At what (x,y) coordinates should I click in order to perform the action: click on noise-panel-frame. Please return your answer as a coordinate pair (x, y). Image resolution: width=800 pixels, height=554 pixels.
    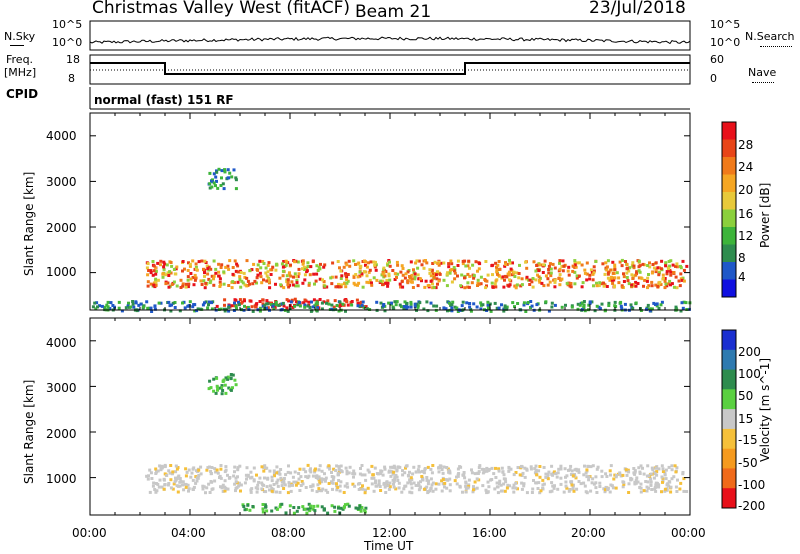
    Looking at the image, I should click on (390, 35).